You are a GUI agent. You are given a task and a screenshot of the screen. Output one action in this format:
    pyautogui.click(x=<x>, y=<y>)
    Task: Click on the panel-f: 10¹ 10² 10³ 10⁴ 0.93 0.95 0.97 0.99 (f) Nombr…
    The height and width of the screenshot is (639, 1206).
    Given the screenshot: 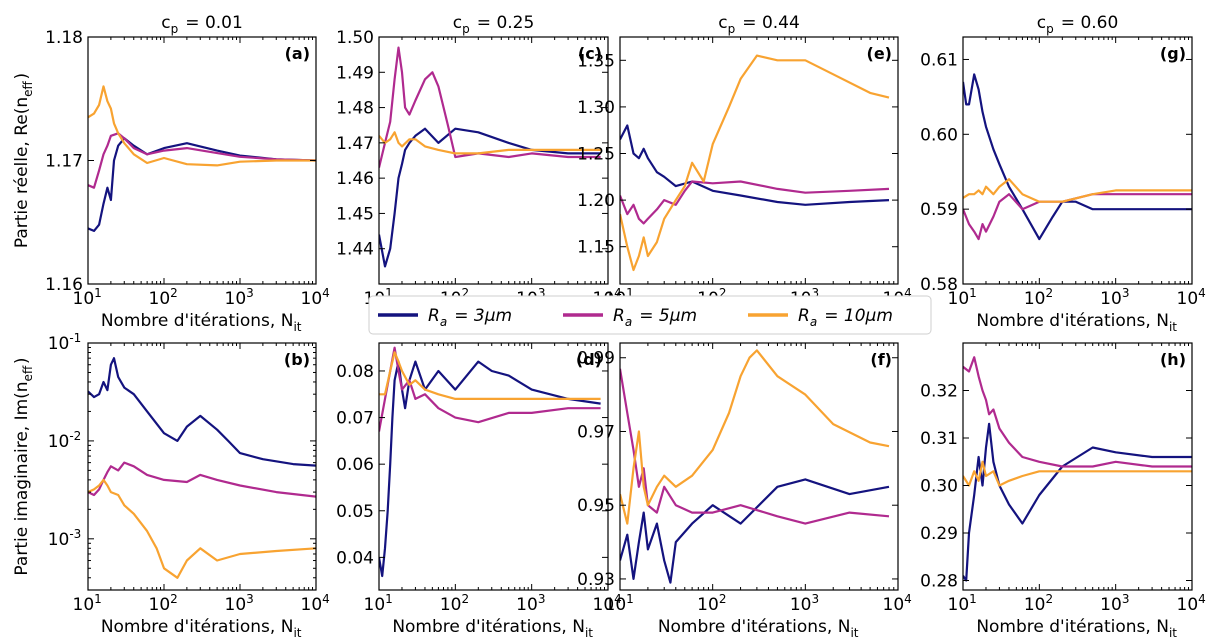 What is the action you would take?
    pyautogui.click(x=745, y=490)
    